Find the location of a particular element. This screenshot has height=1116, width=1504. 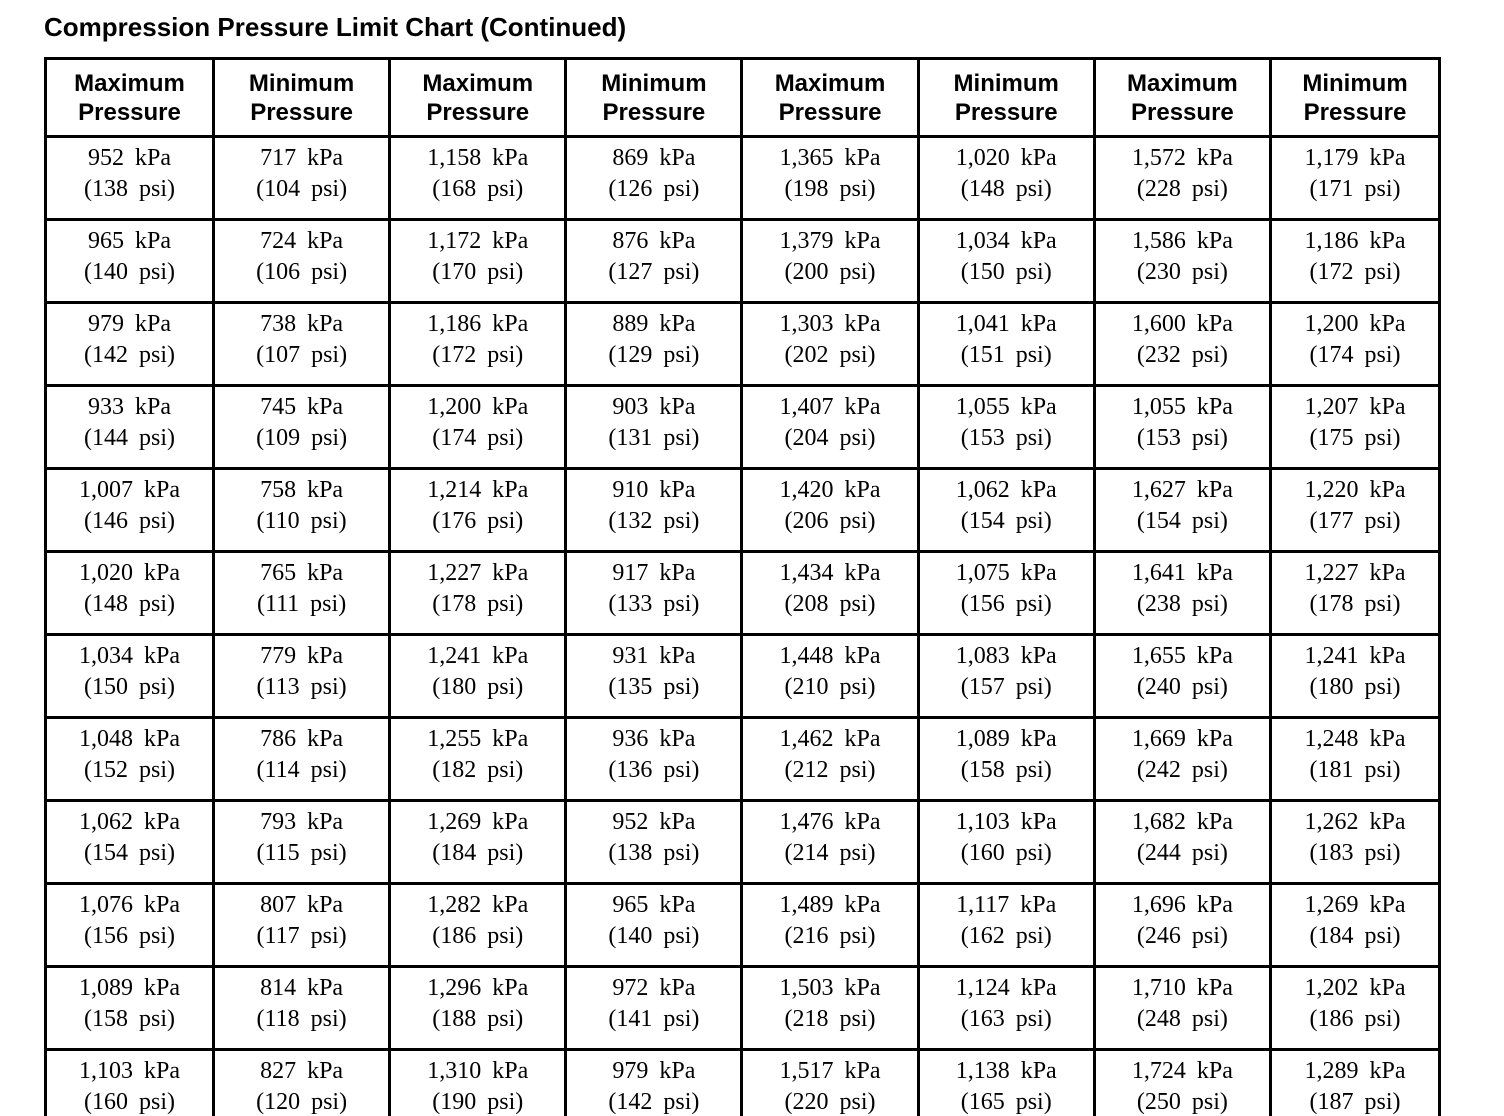

pressure-cell: 1,034 kPa (150 psi) is located at coordinates (129, 676).